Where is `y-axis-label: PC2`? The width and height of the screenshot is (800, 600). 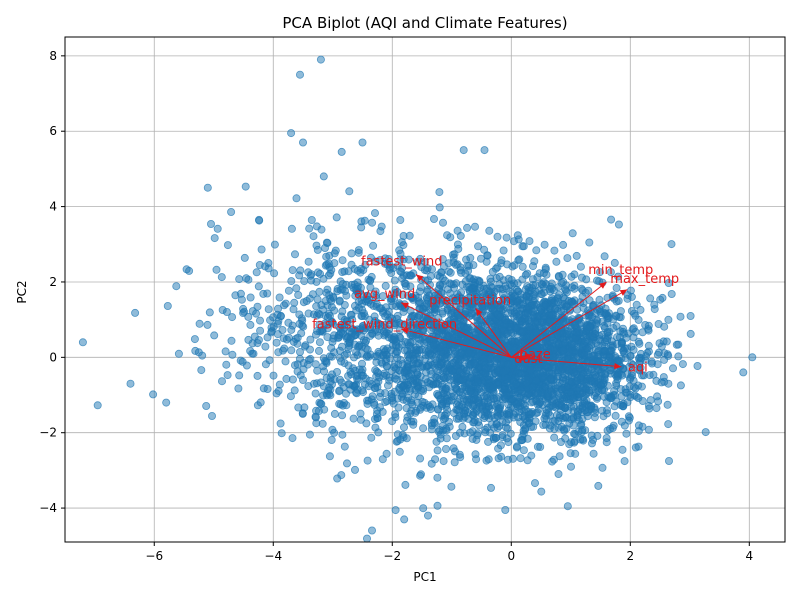 y-axis-label: PC2 is located at coordinates (22, 291).